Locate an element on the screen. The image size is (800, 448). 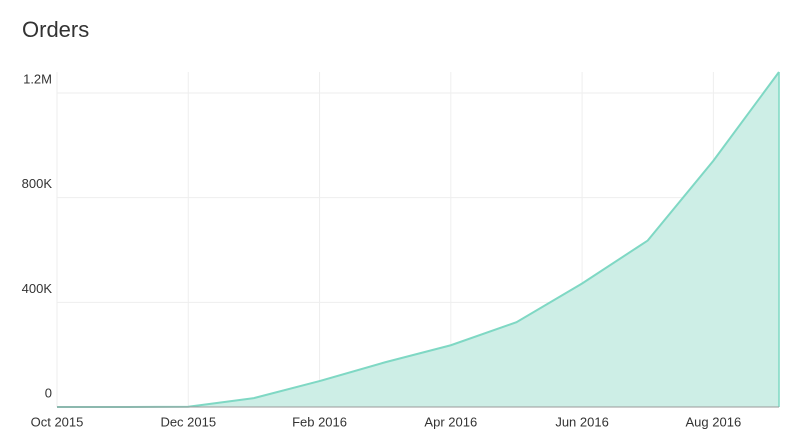
x-tick-label: Dec 2015 is located at coordinates (188, 421).